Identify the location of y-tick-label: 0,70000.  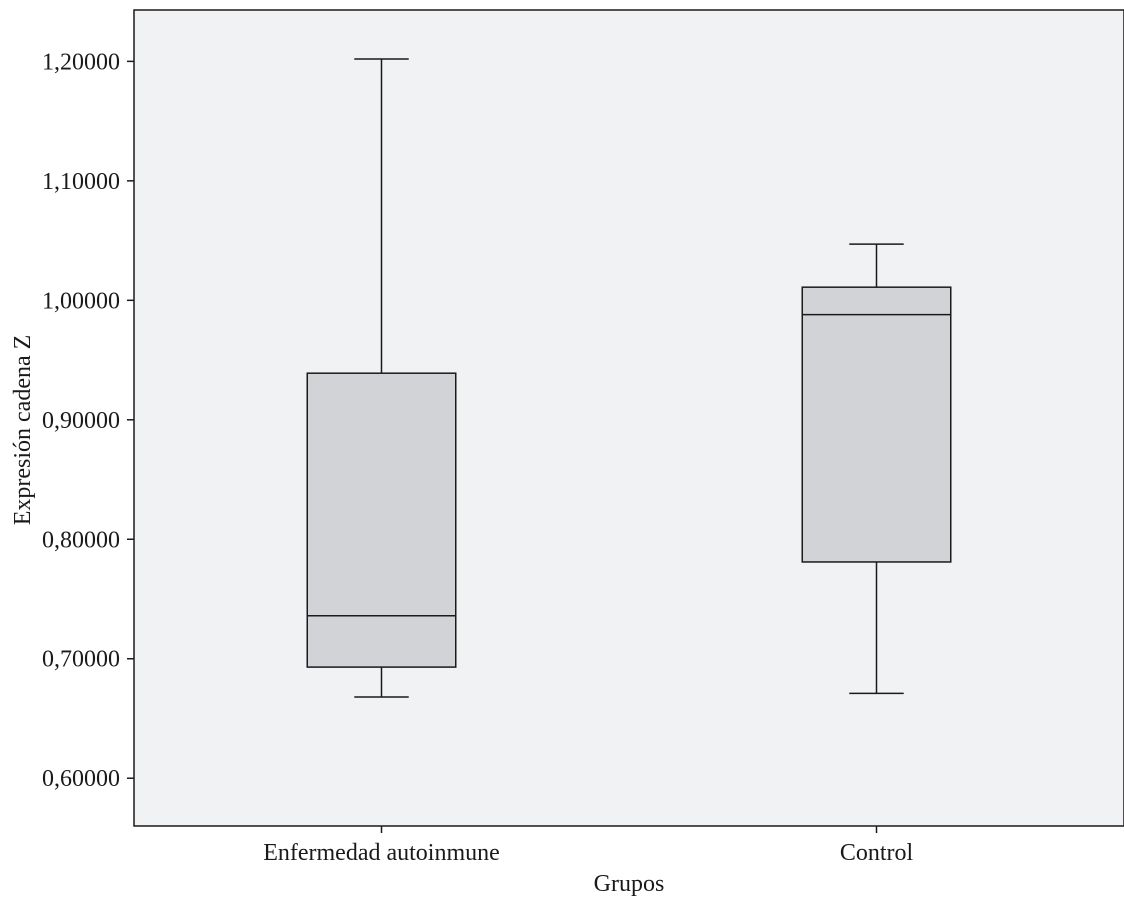
(81, 660).